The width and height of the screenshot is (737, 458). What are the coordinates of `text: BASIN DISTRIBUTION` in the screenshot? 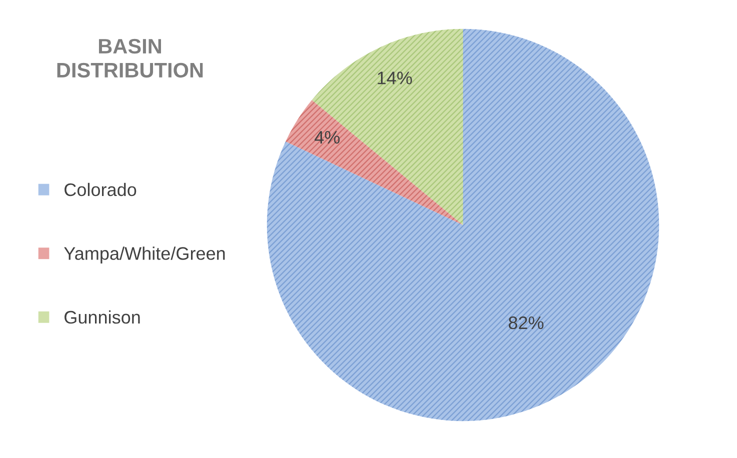 It's located at (130, 58).